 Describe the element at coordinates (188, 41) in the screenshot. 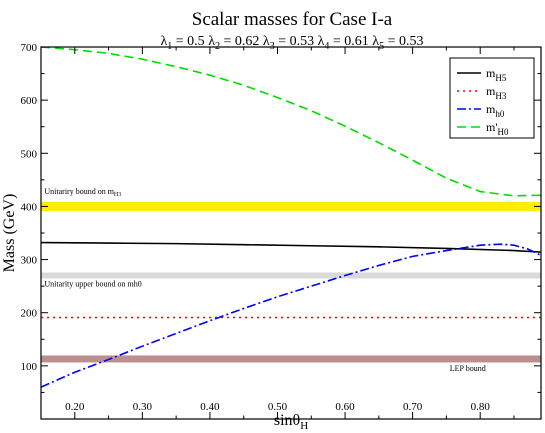

I see `subtitle-lambda-value: = 0.5` at that location.